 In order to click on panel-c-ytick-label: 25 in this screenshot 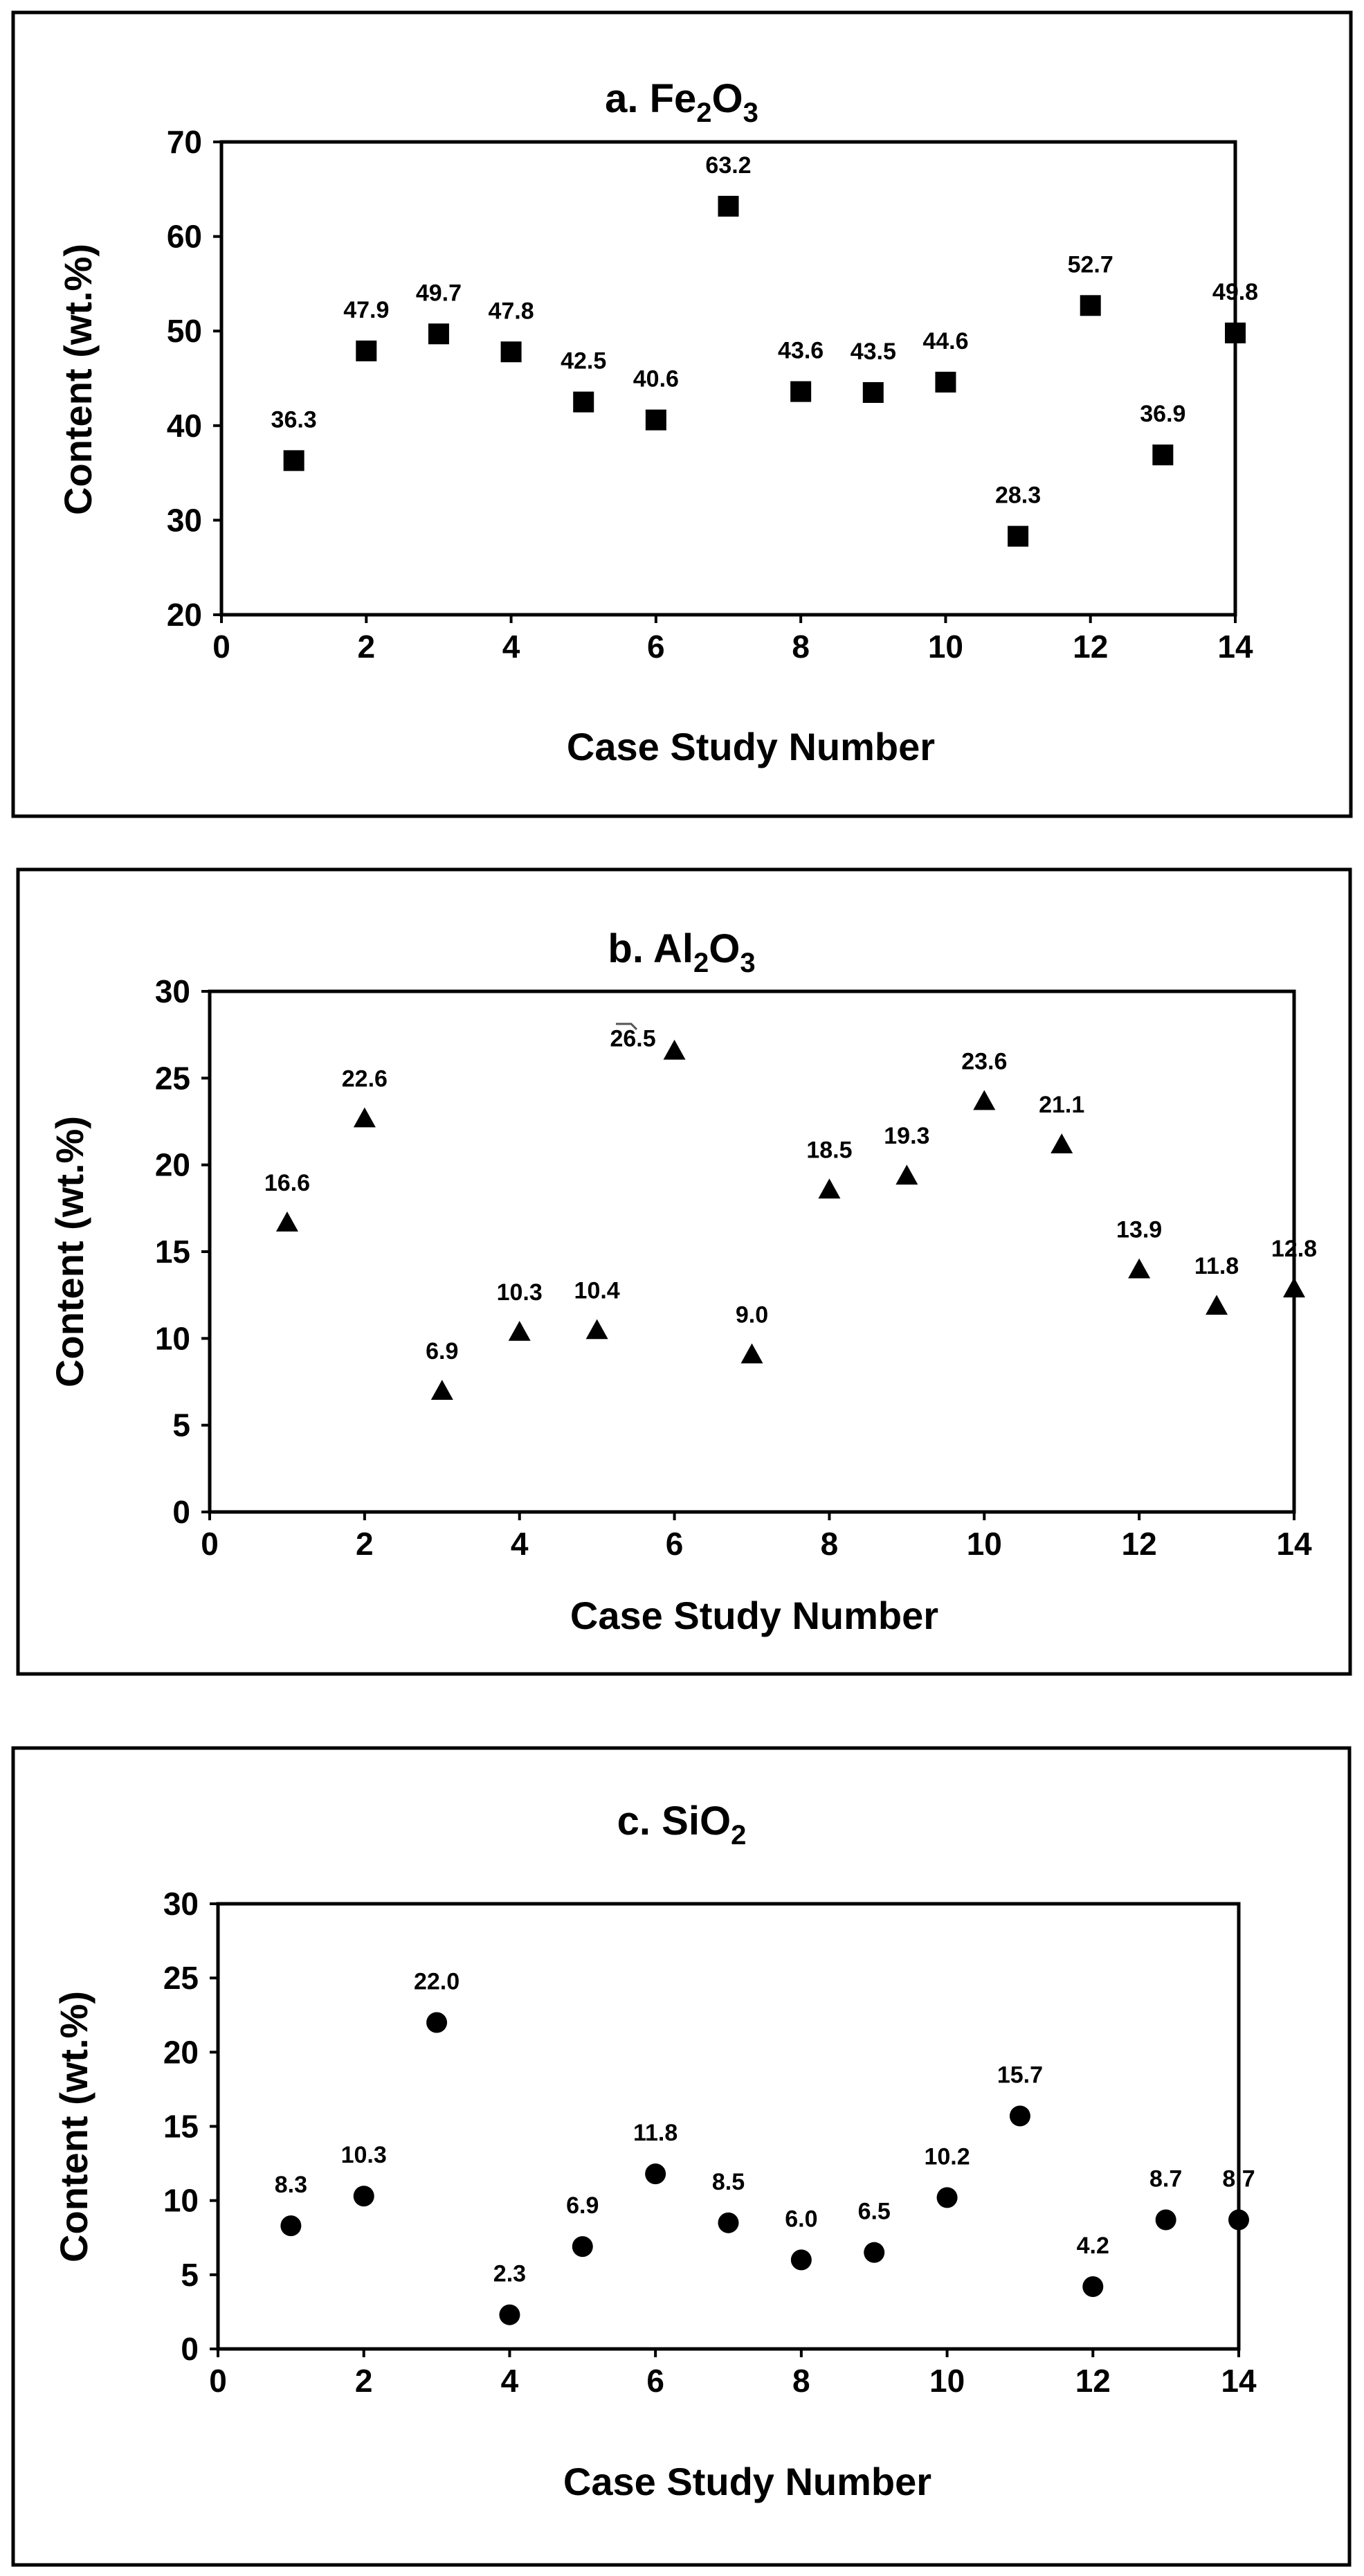, I will do `click(181, 1978)`.